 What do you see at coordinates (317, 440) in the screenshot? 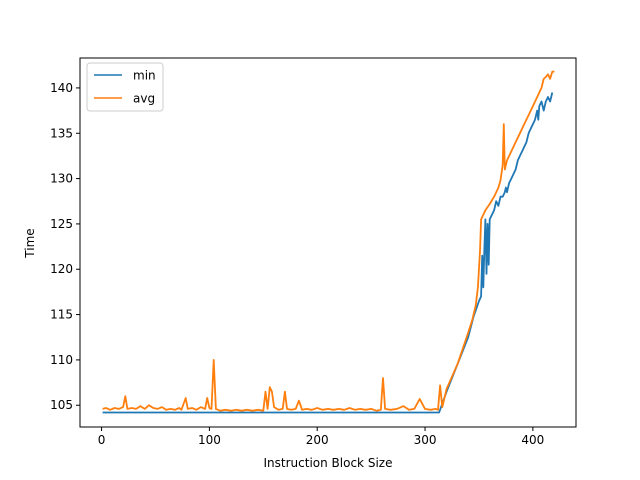
I see `x-tick-label: 200` at bounding box center [317, 440].